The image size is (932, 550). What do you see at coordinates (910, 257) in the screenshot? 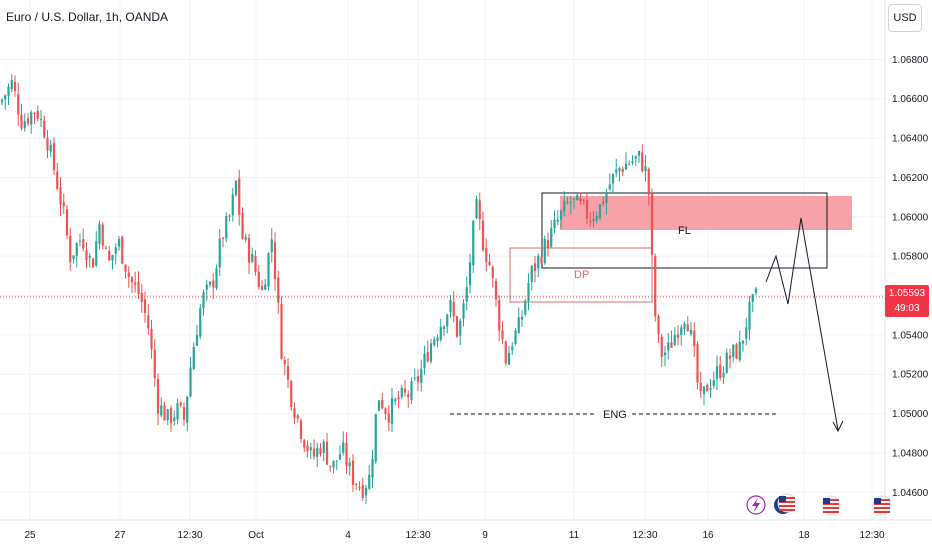
I see `y-tick-label: 1.05800` at bounding box center [910, 257].